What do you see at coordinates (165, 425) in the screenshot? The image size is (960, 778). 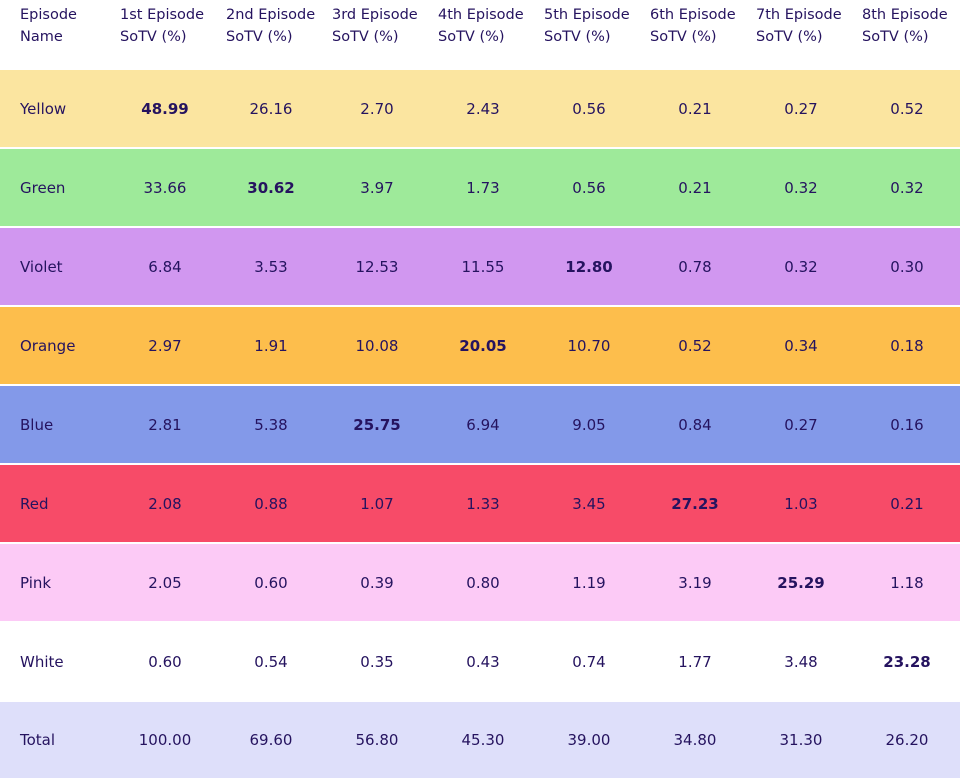 I see `table-cell: 2.81` at bounding box center [165, 425].